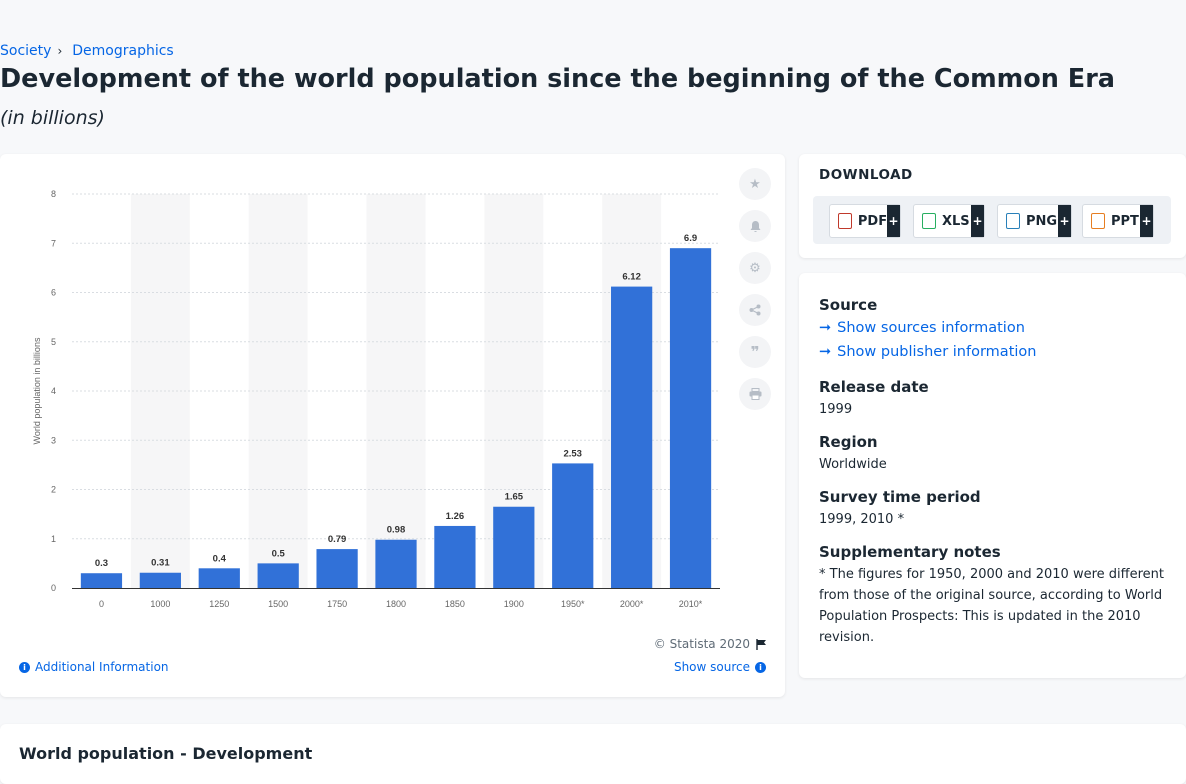  I want to click on release-value: 1999, so click(991, 409).